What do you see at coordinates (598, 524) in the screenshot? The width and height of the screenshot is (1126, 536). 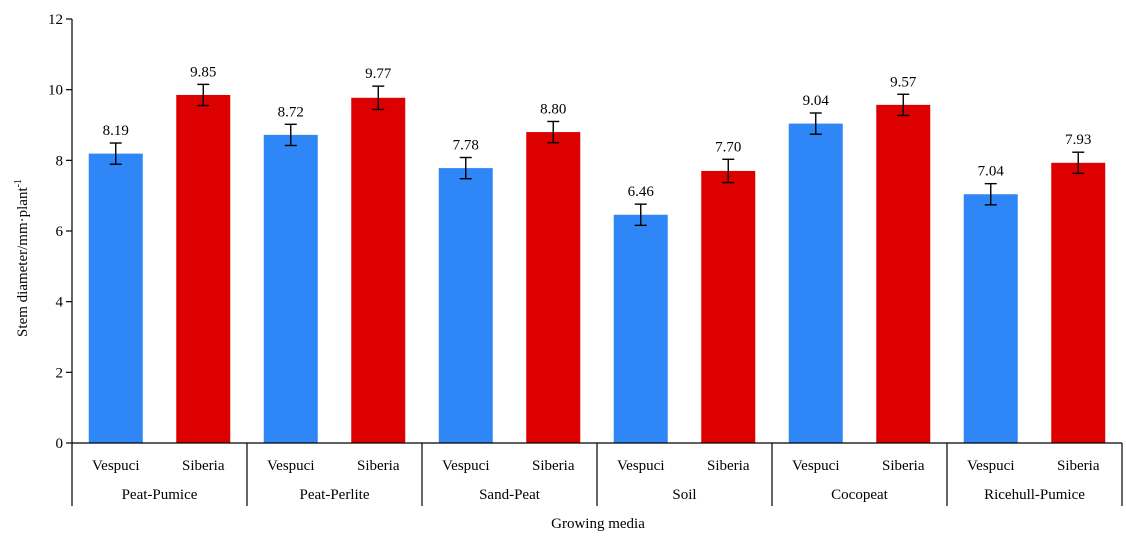 I see `x-axis-title: Growing media` at bounding box center [598, 524].